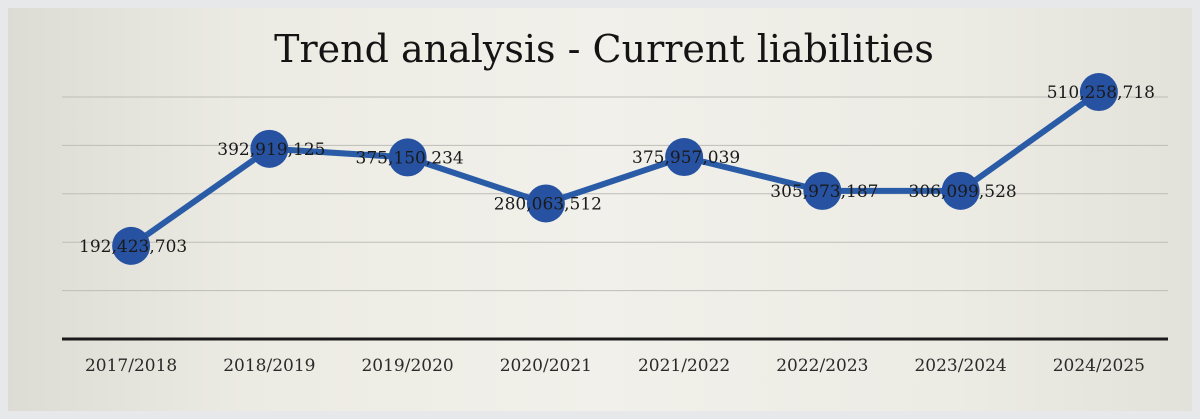  I want to click on chart-title: Trend analysis - Current liabilities, so click(604, 49).